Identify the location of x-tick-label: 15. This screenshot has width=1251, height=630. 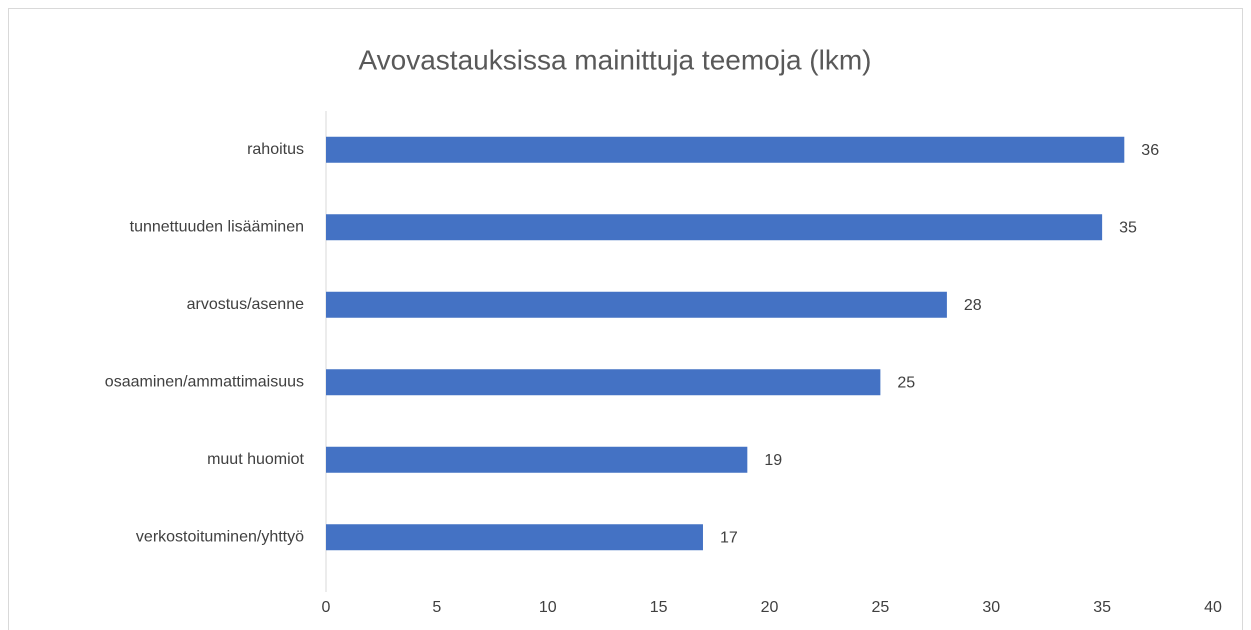
(659, 607).